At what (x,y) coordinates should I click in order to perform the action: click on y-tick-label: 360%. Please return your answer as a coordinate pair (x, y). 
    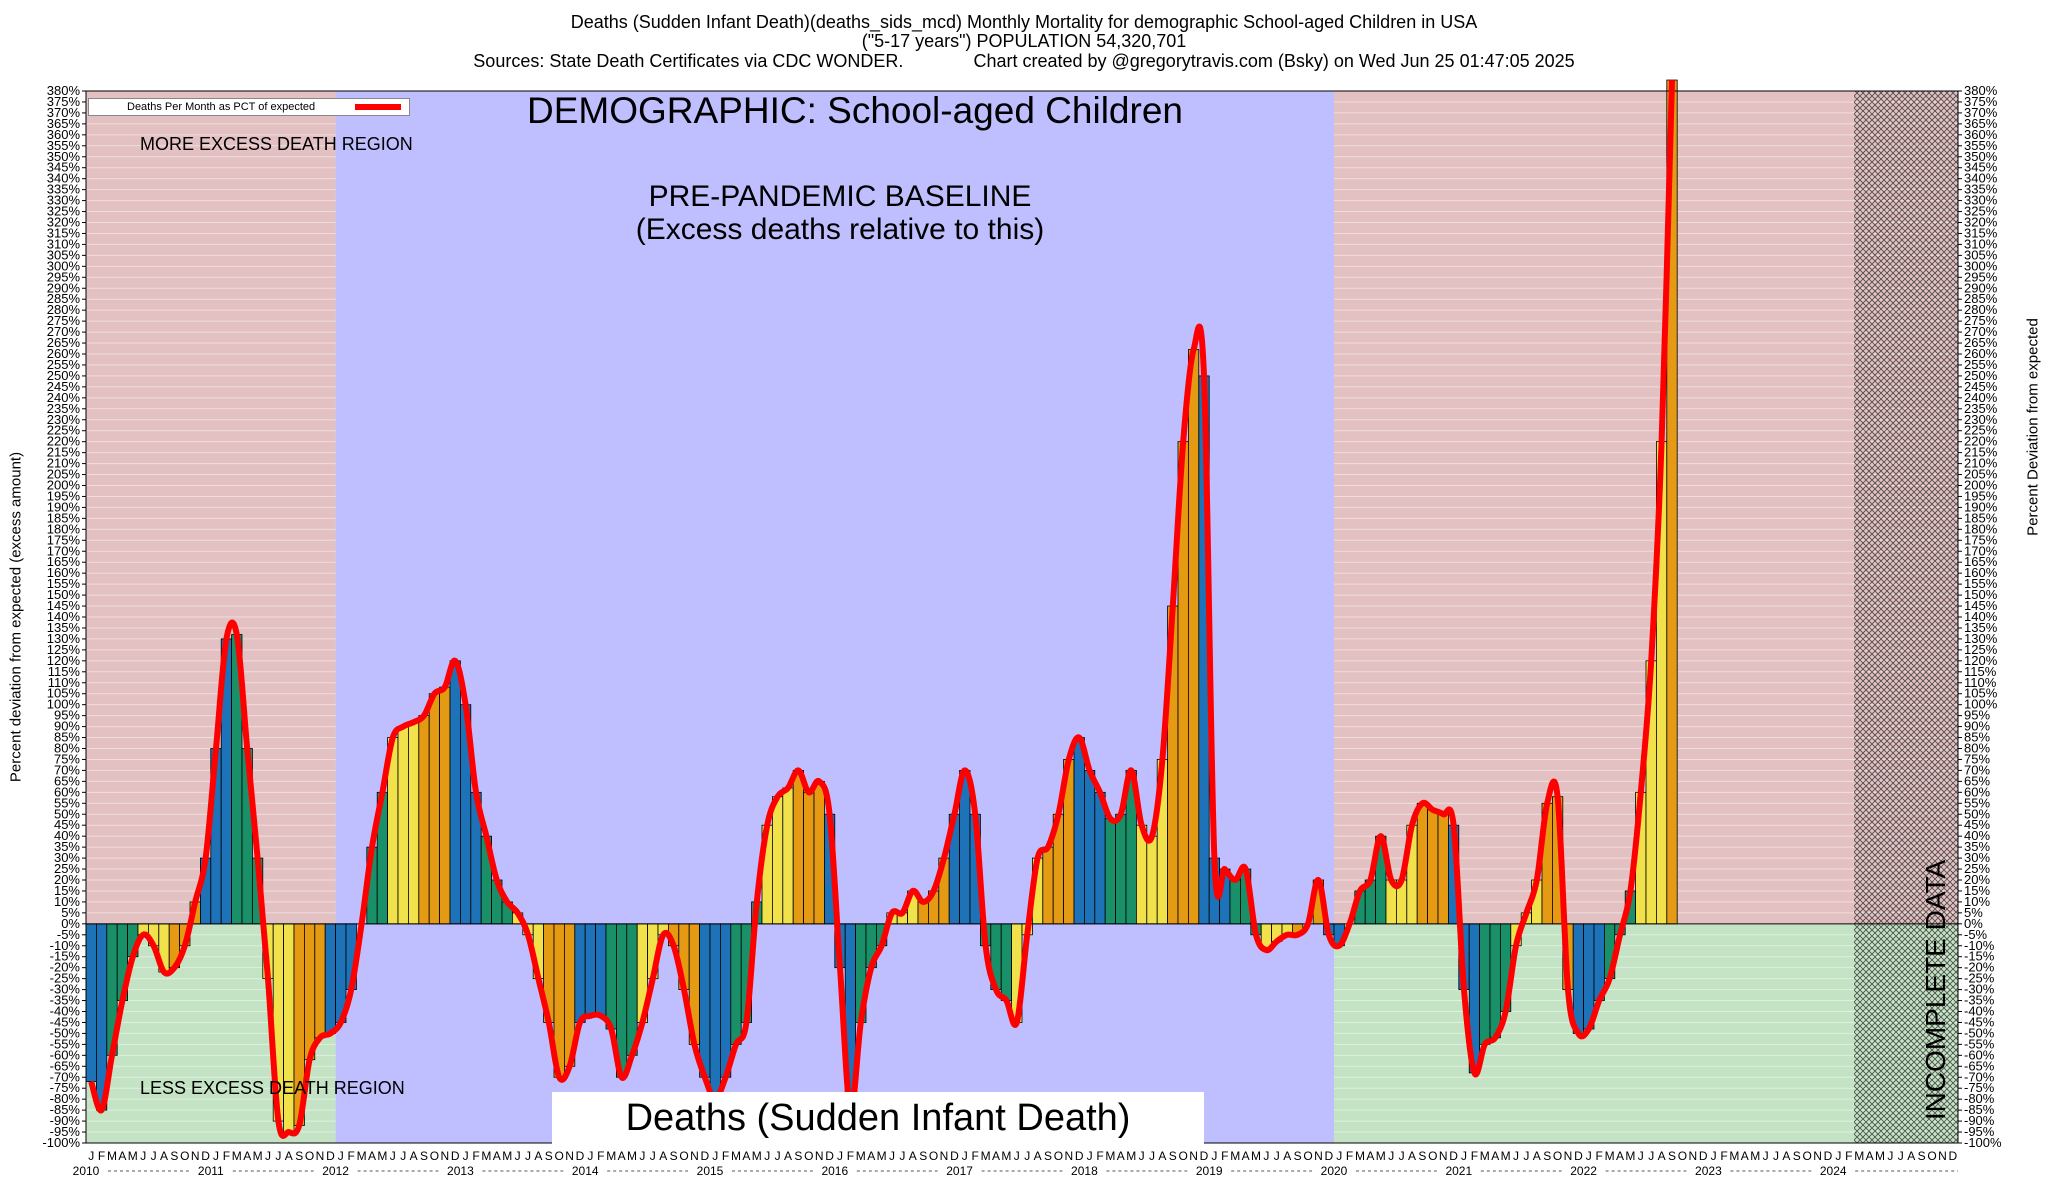
    Looking at the image, I should click on (1981, 134).